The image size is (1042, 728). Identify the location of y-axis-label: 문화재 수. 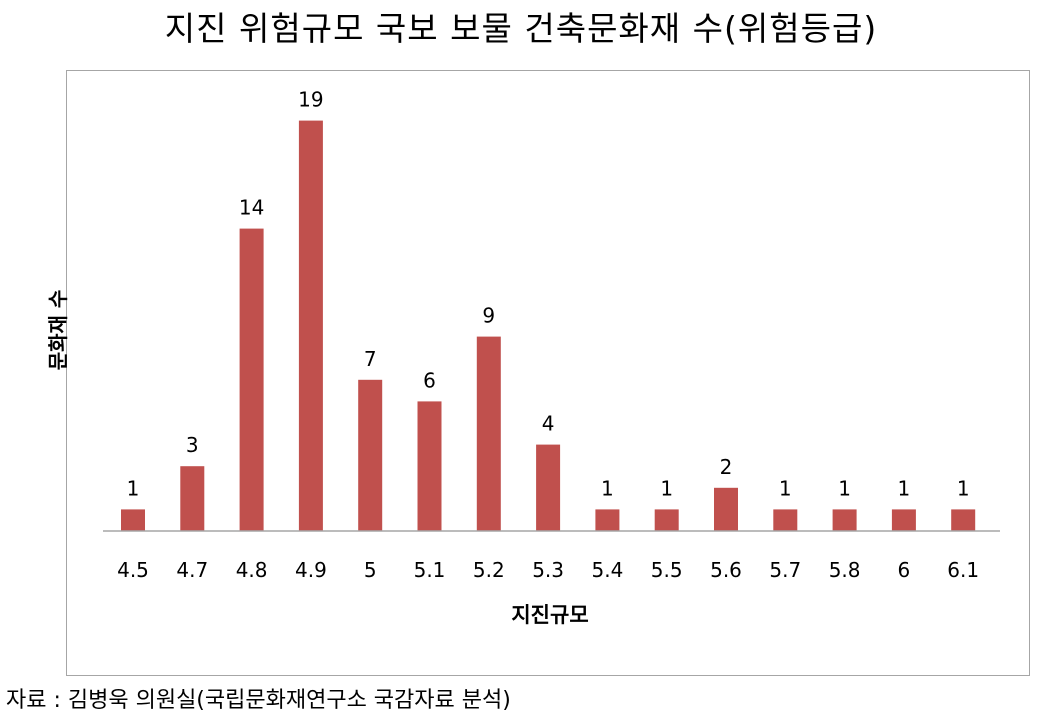
(58, 330).